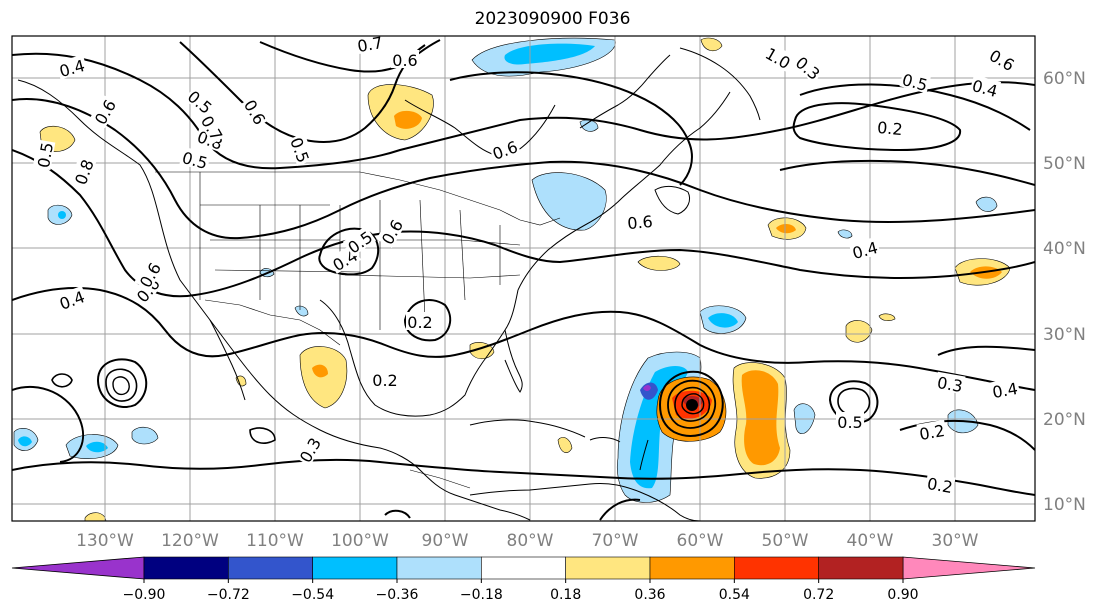 This screenshot has width=1105, height=615. I want to click on colorbar-extend-max, so click(969, 568).